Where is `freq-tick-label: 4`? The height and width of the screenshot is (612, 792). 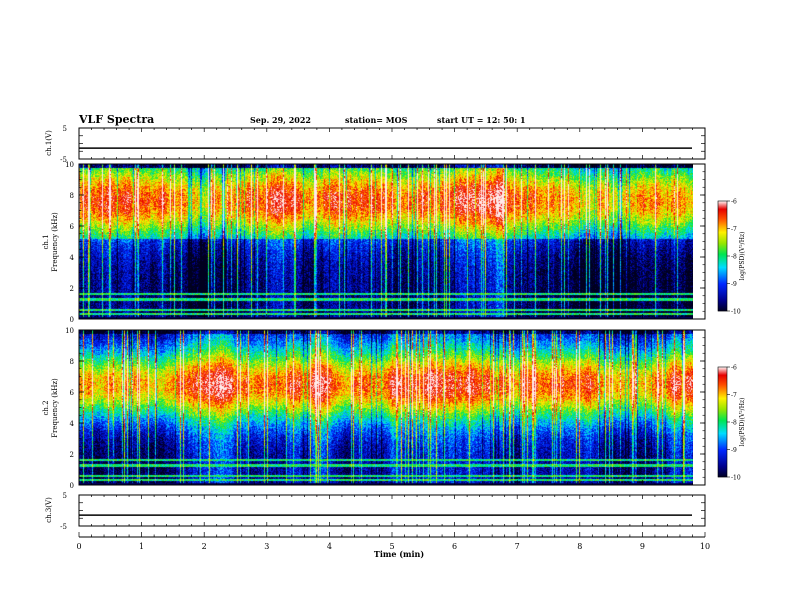 freq-tick-label: 4 is located at coordinates (72, 258).